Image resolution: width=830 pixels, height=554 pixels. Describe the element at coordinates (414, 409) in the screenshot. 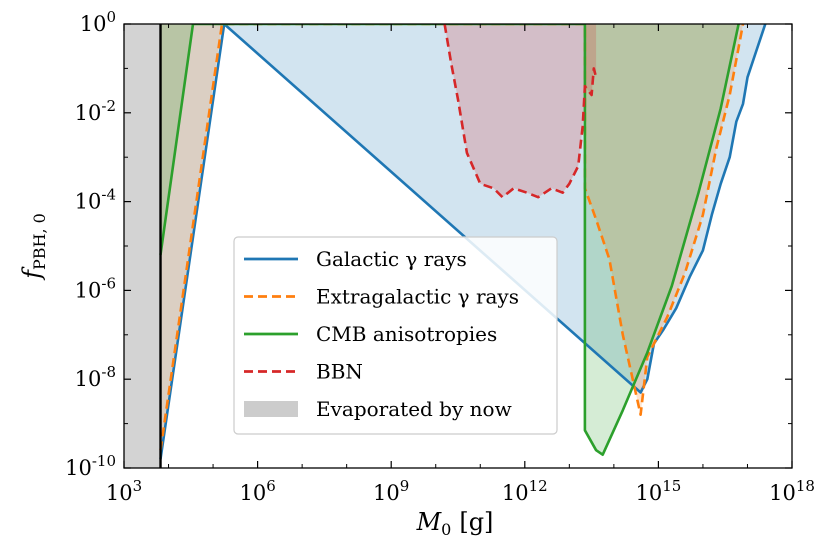

I see `legend-label-evaporated-by-now: Evaporated by now` at that location.